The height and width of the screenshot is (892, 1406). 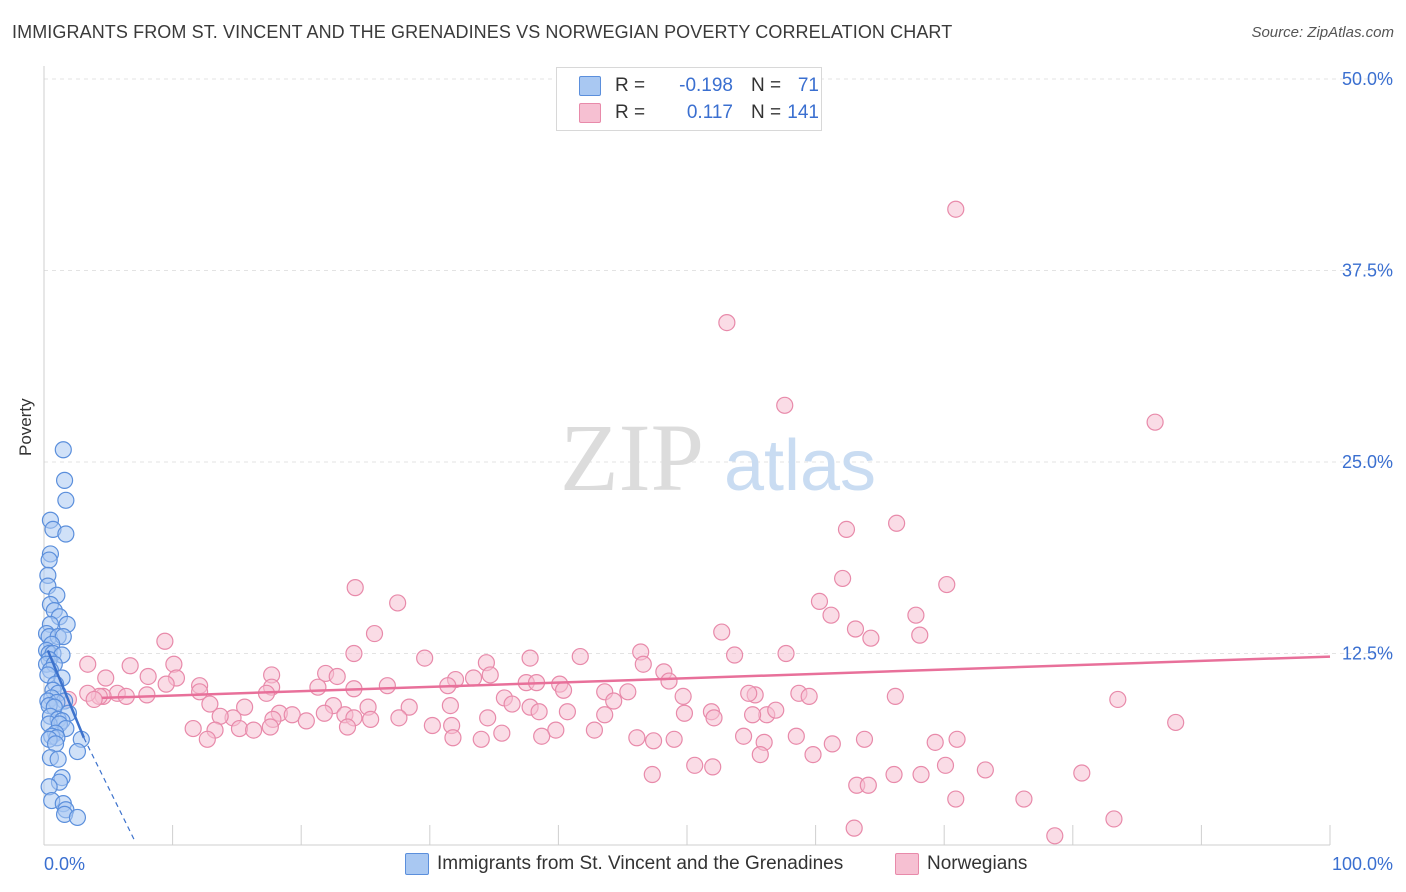 What do you see at coordinates (1367, 79) in the screenshot?
I see `y-tick-label: 50.0%` at bounding box center [1367, 79].